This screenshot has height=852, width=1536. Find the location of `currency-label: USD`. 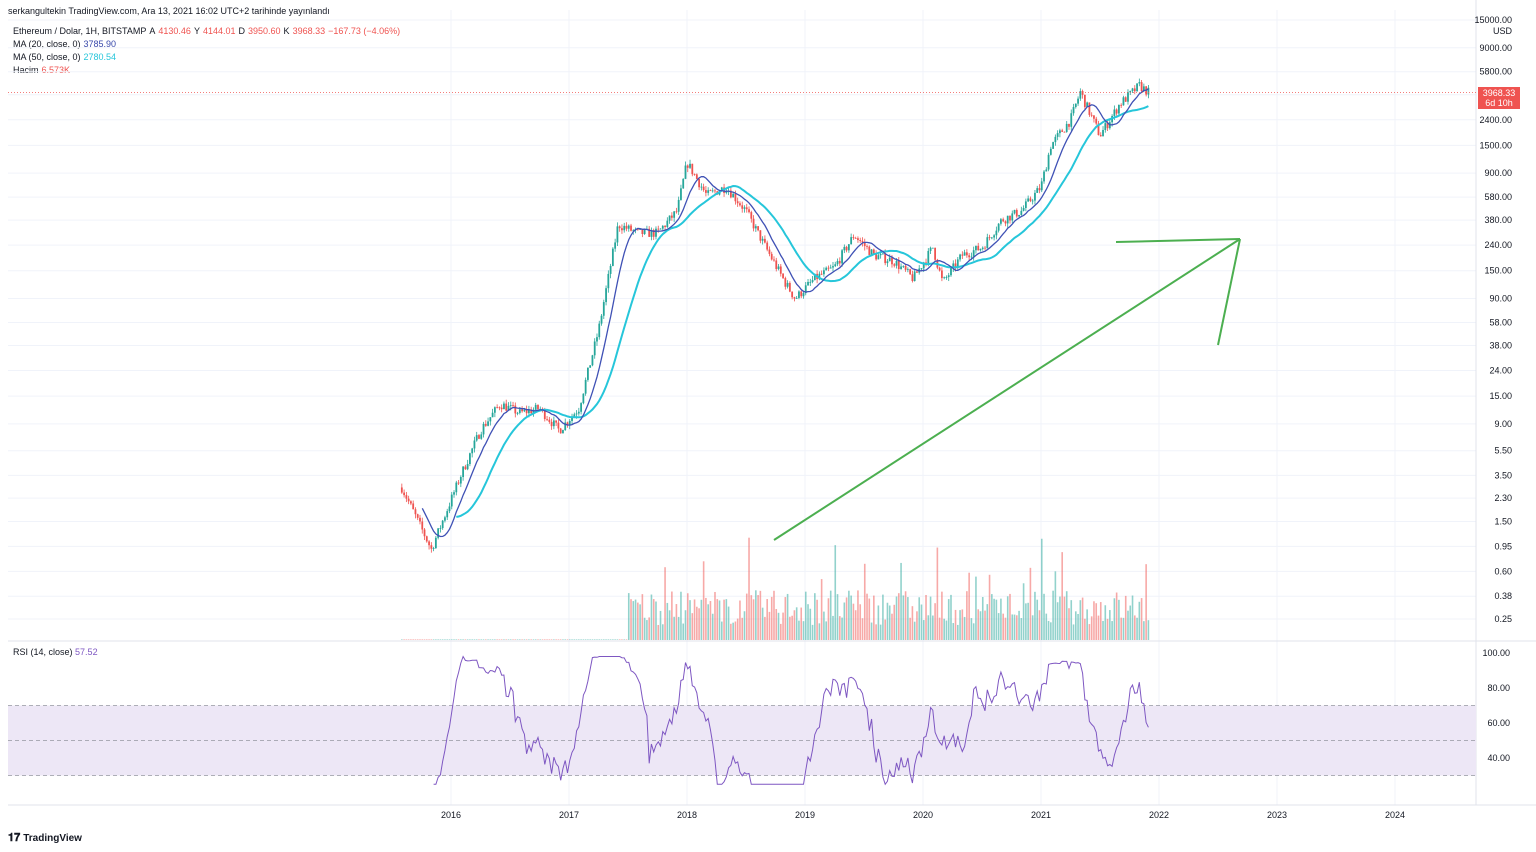

currency-label: USD is located at coordinates (1503, 31).